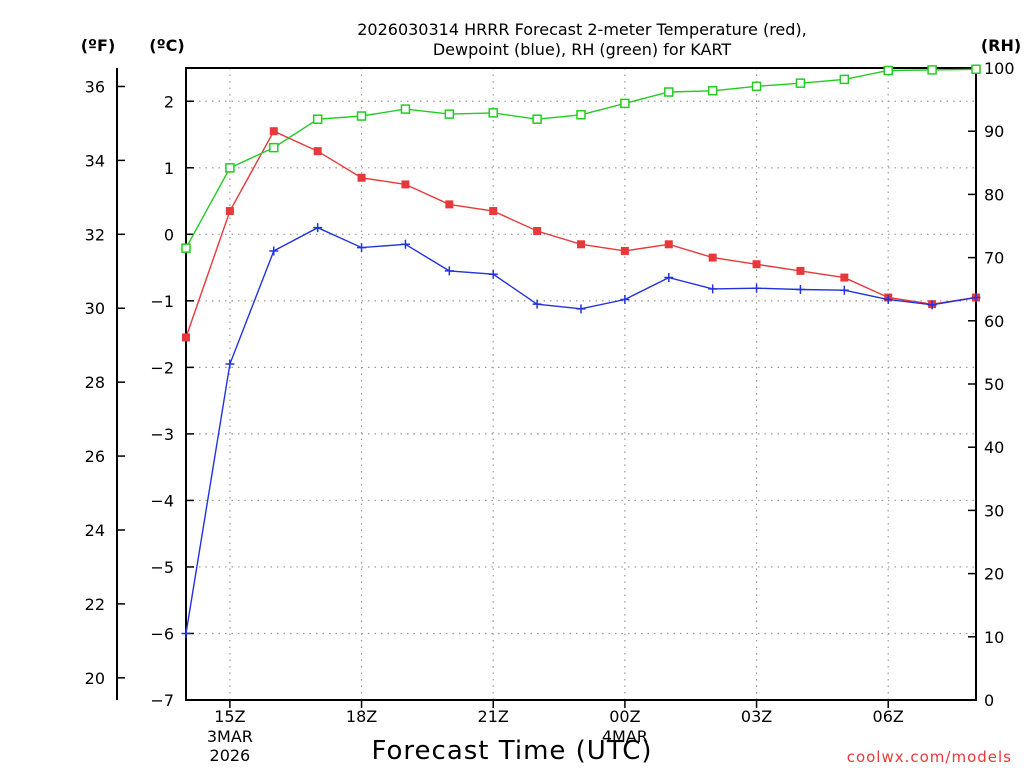 This screenshot has height=768, width=1024. Describe the element at coordinates (169, 101) in the screenshot. I see `celsius-tick-label: 2` at that location.